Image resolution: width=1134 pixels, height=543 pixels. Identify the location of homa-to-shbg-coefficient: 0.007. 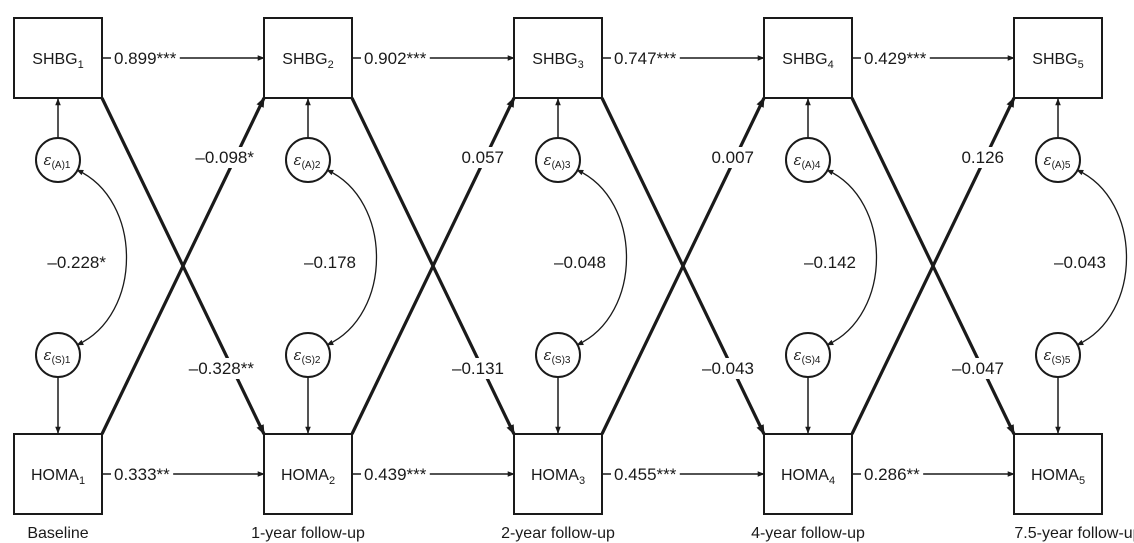
(732, 157).